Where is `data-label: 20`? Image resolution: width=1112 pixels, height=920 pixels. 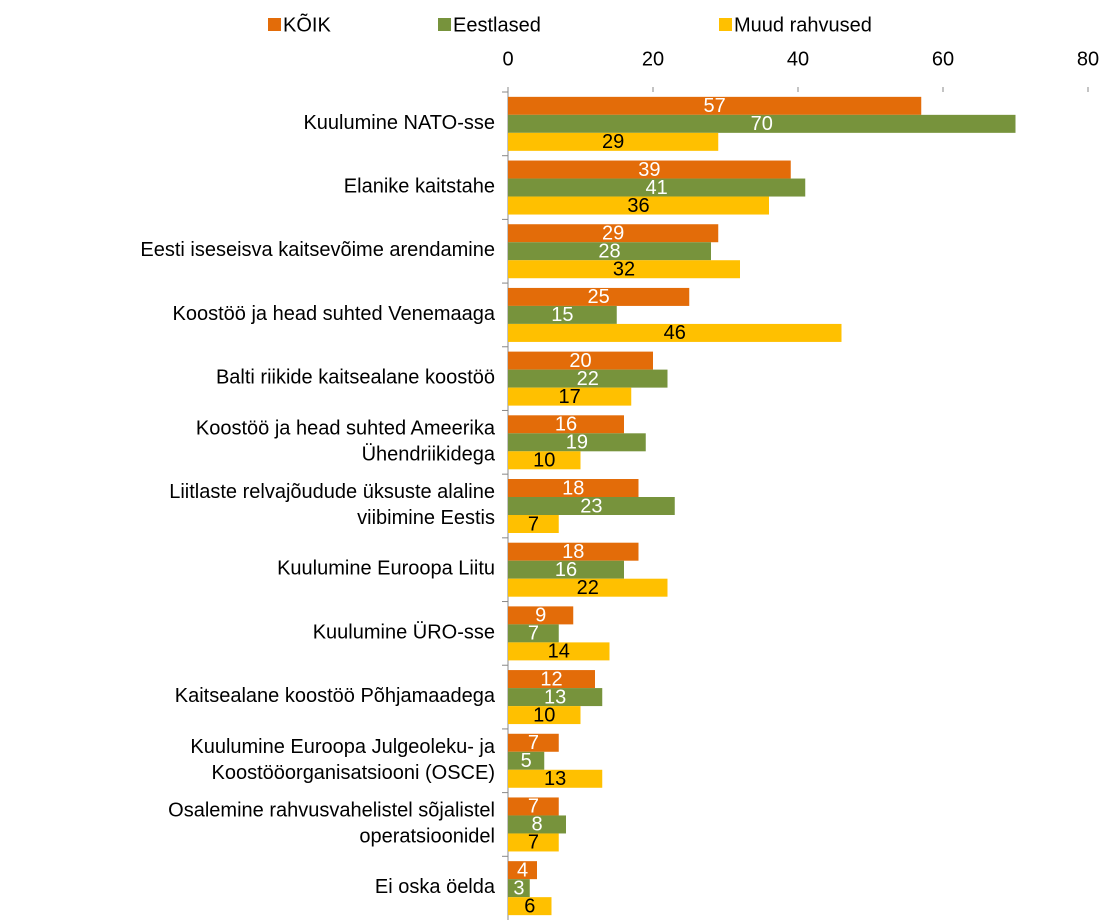
data-label: 20 is located at coordinates (580, 361).